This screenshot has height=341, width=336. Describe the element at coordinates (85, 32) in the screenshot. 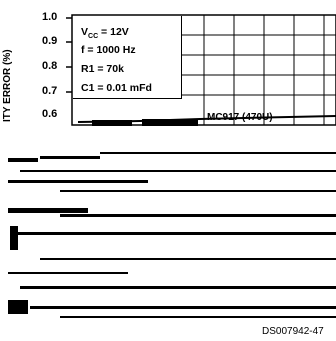

I see `condition-vcc-symbol: V` at that location.